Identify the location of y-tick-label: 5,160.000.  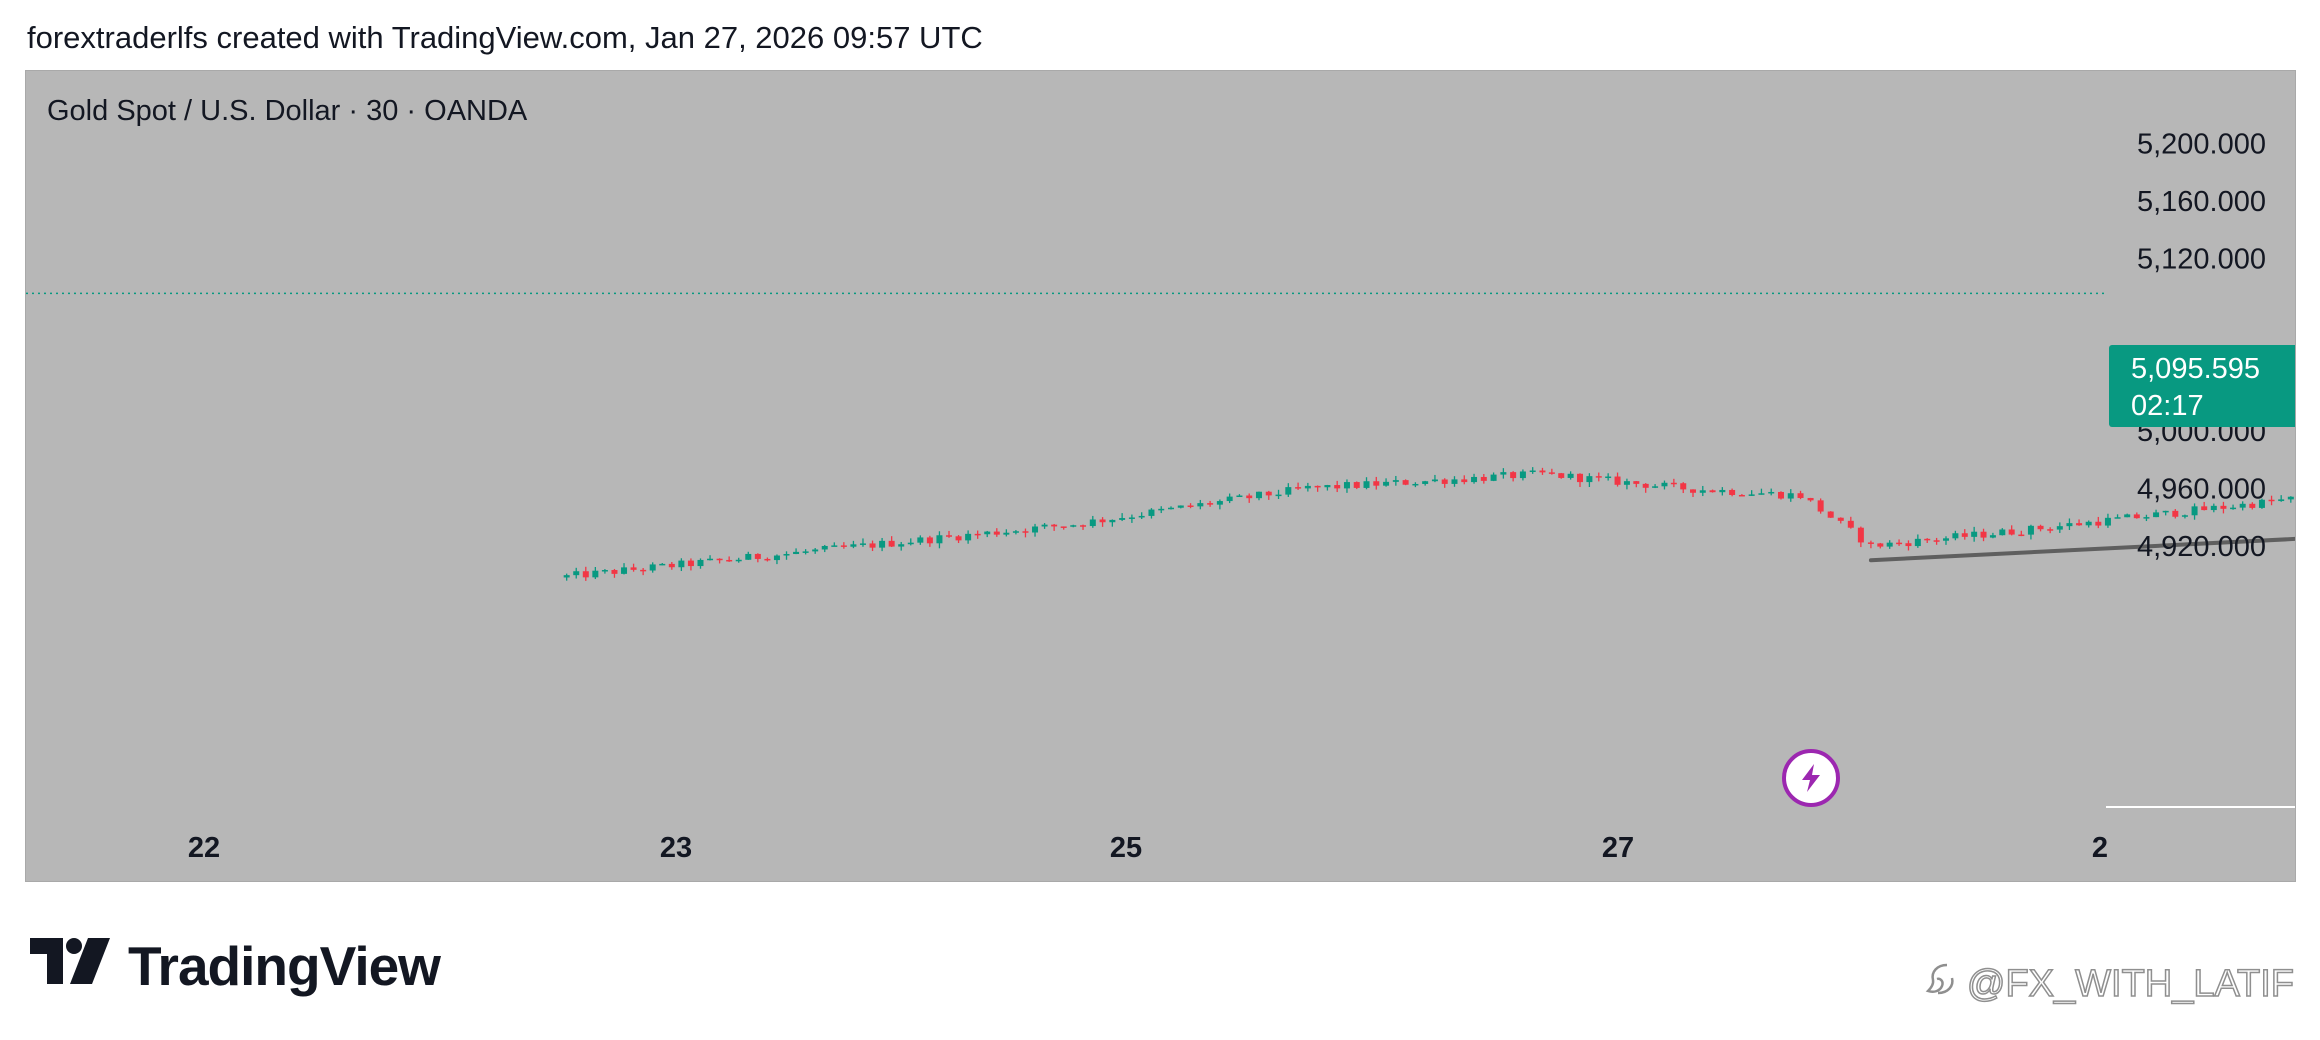
(2201, 202).